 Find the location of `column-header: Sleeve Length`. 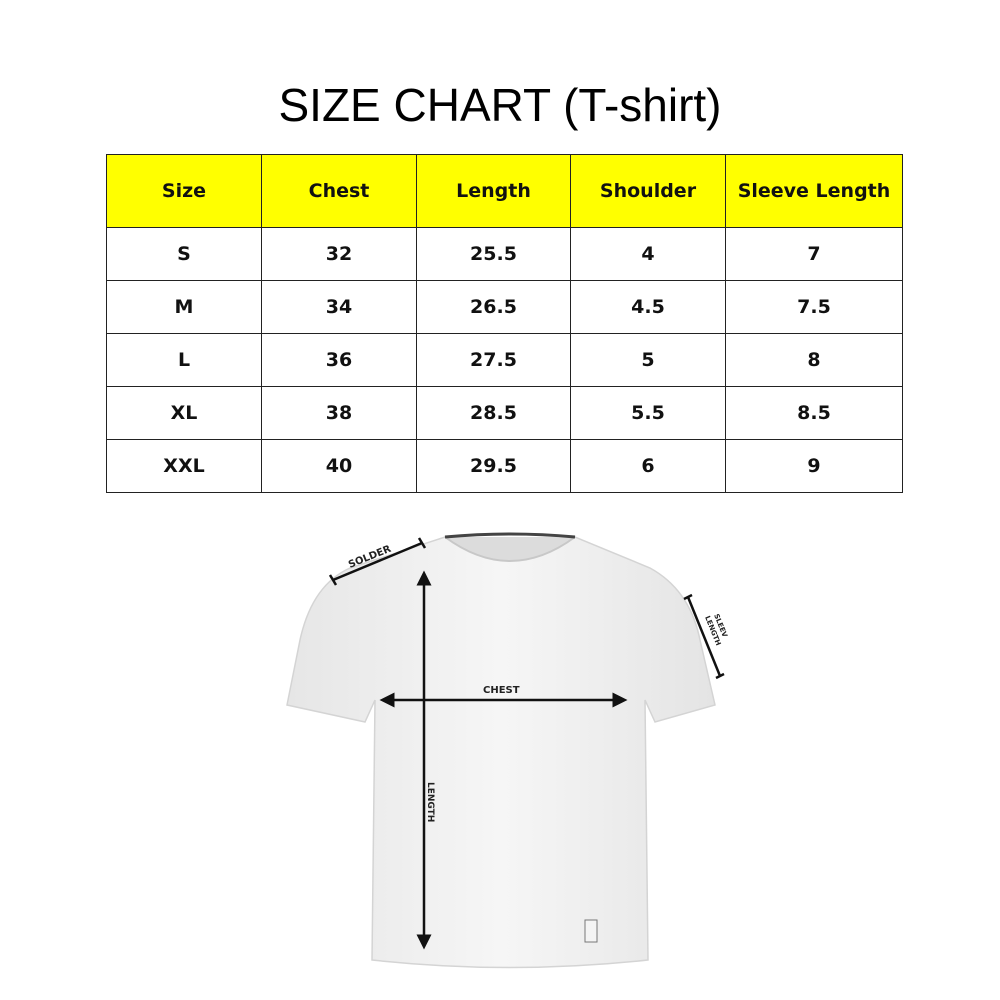

column-header: Sleeve Length is located at coordinates (814, 191).